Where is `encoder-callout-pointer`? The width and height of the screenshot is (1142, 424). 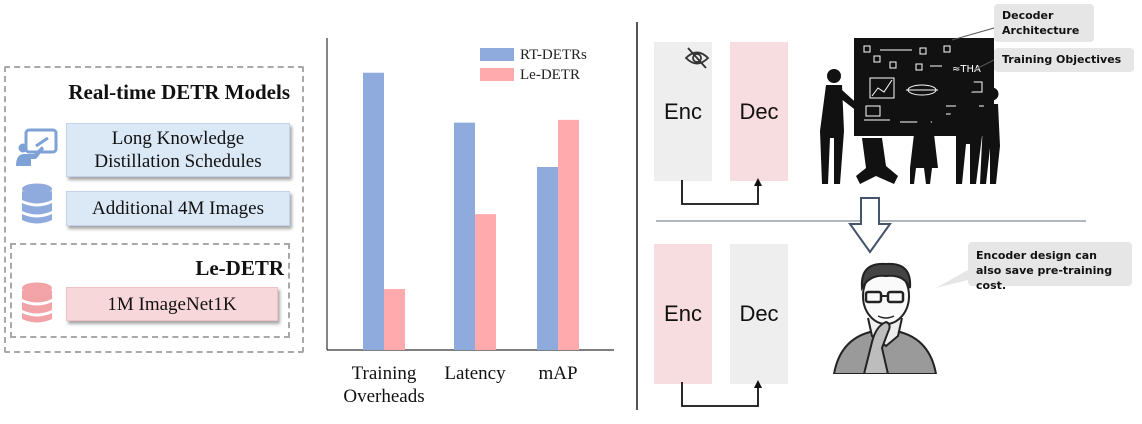 encoder-callout-pointer is located at coordinates (952, 279).